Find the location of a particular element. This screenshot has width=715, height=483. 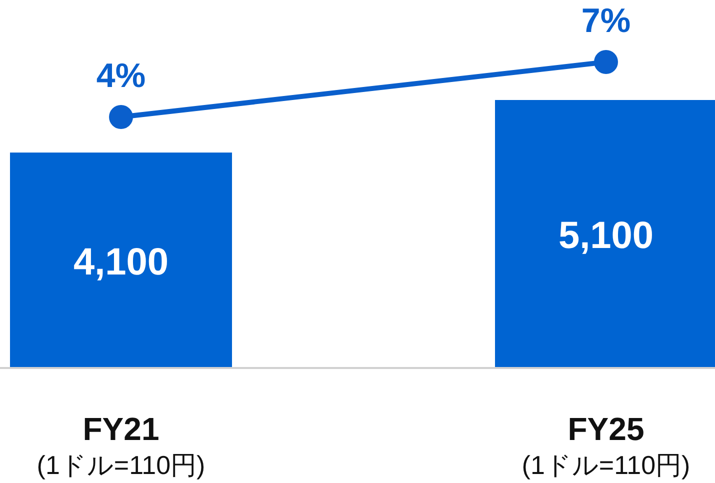

data-label: 7% is located at coordinates (606, 21).